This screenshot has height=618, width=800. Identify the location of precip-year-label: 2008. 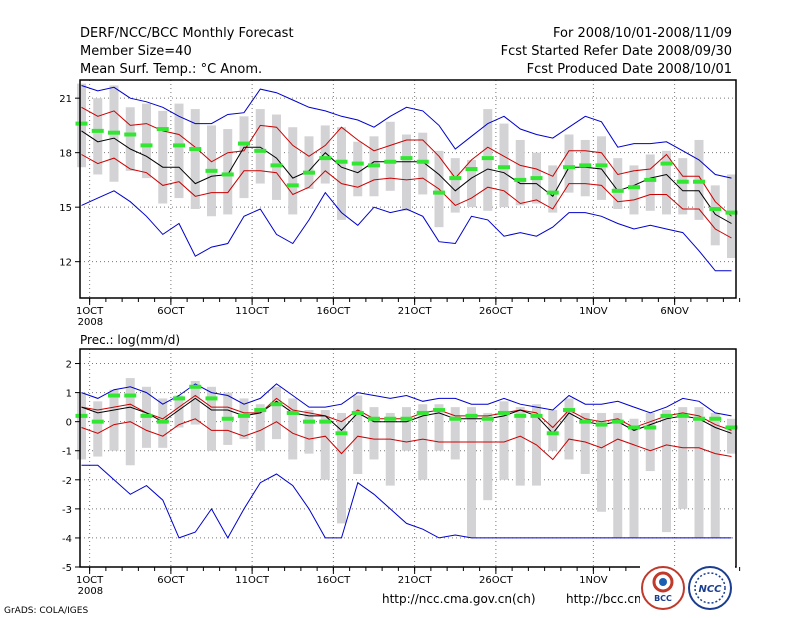
(90, 591).